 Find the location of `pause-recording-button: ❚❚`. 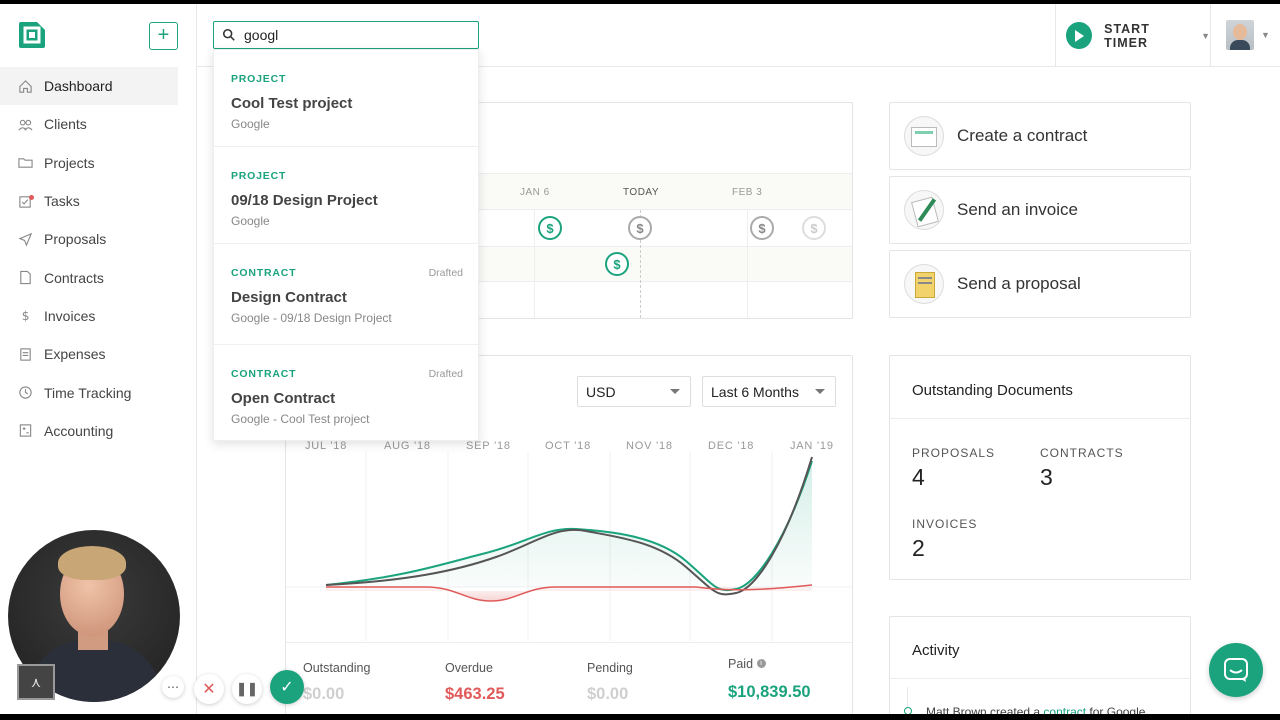

pause-recording-button: ❚❚ is located at coordinates (247, 689).